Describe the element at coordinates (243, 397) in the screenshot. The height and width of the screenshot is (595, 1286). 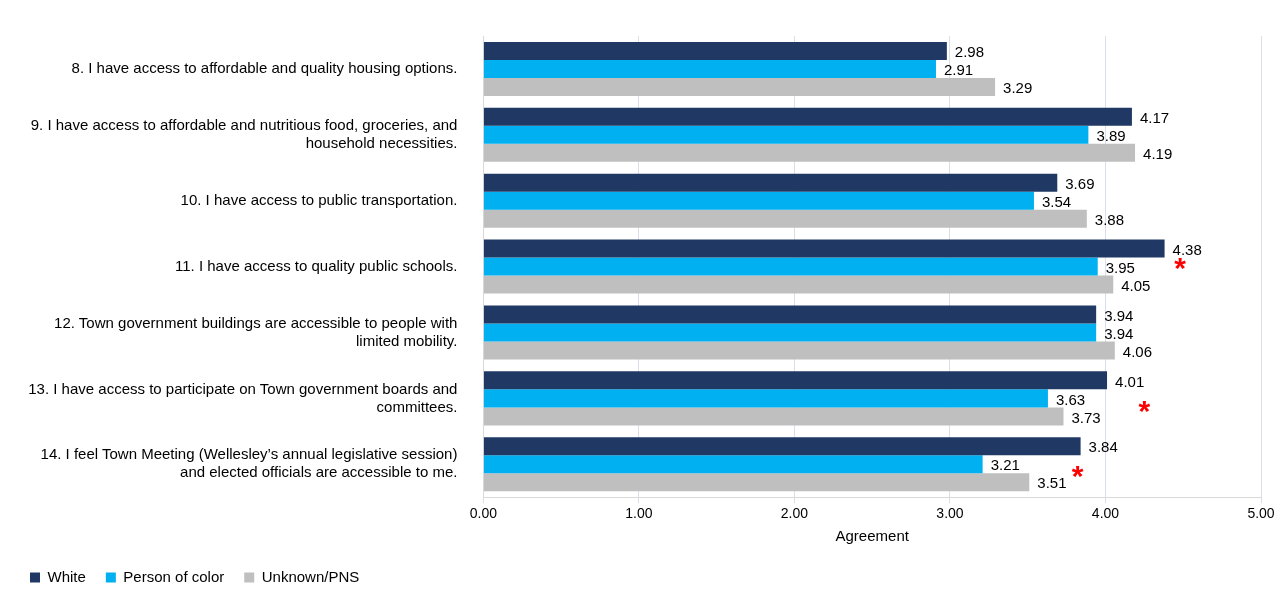
I see `y-tick-label: 13. I have access to participate on Town government boards and committees.` at that location.